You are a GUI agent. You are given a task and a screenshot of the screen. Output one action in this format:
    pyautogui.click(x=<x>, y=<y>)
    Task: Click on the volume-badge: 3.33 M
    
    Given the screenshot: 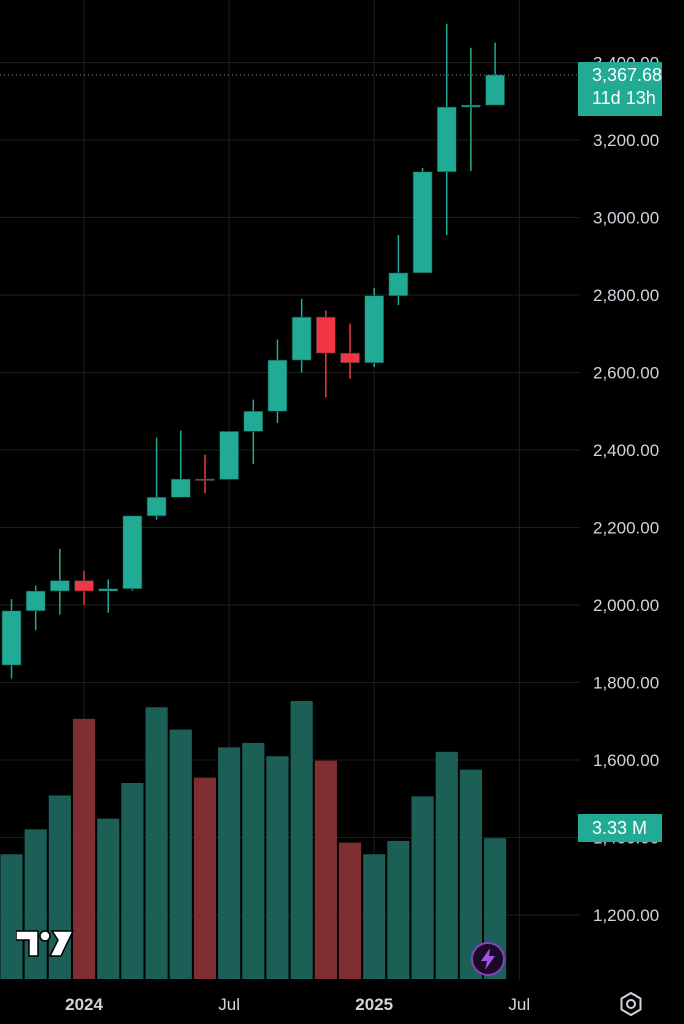 What is the action you would take?
    pyautogui.click(x=620, y=828)
    